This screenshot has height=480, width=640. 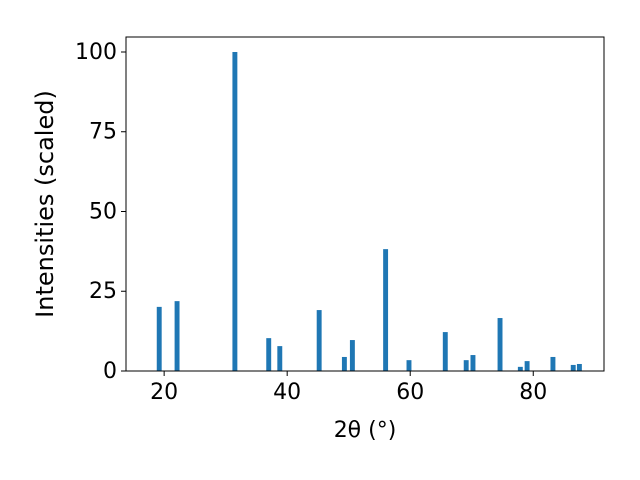 I want to click on y-axis-label: Intensities (scaled), so click(x=45, y=204).